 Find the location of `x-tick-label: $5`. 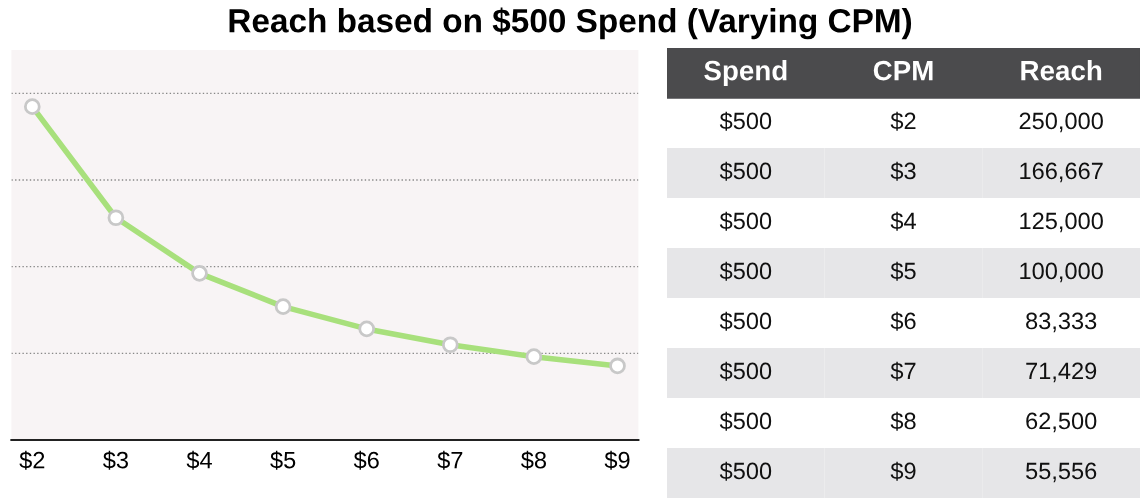

x-tick-label: $5 is located at coordinates (283, 460).